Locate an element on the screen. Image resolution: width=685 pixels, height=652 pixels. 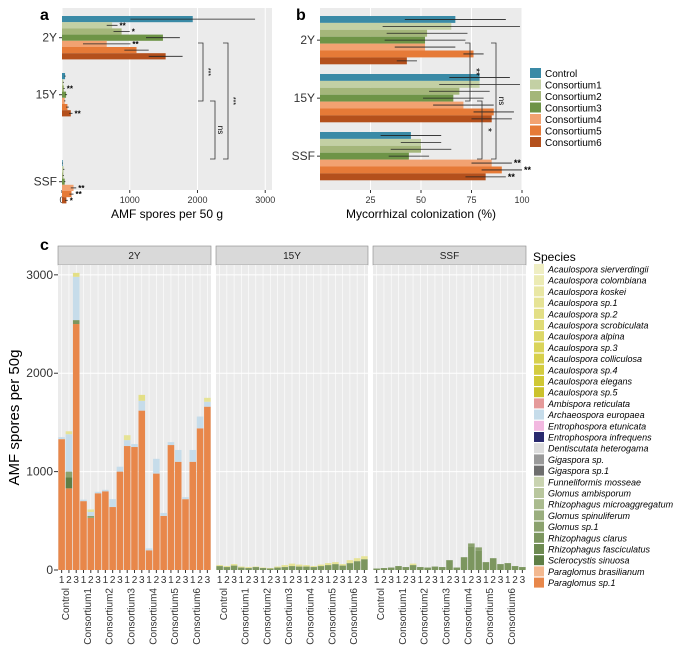
bar-segment-2y-consortium5-rep1-archaeospora-europaea is located at coordinates (171, 444).